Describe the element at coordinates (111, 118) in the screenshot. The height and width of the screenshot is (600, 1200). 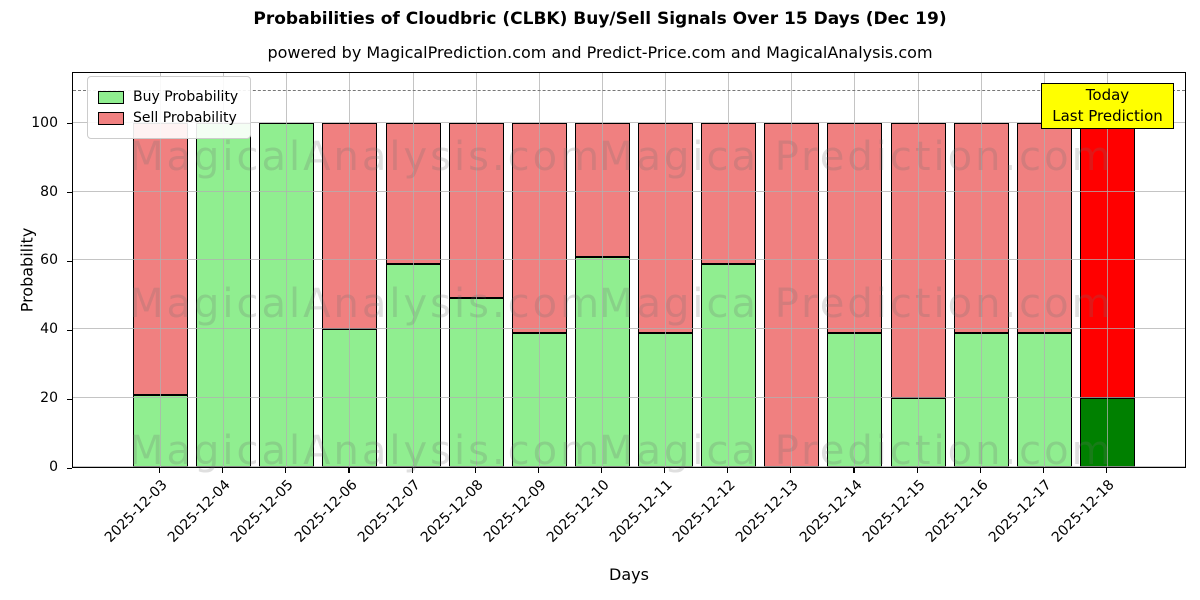
I see `sell-swatch-icon` at that location.